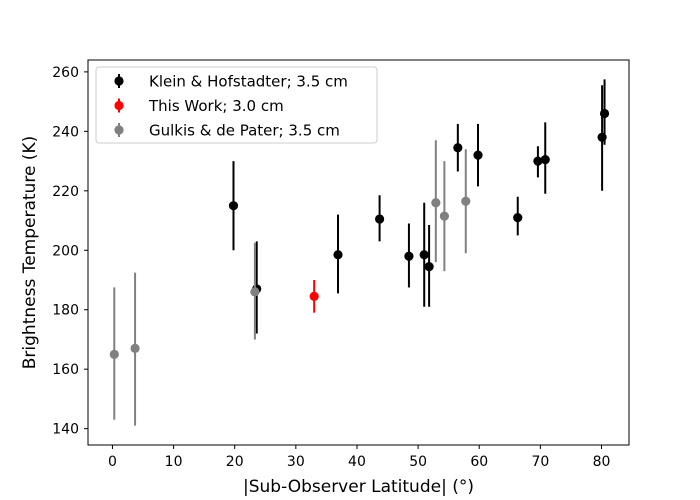  What do you see at coordinates (65, 311) in the screenshot?
I see `y-tick-label: 180` at bounding box center [65, 311].